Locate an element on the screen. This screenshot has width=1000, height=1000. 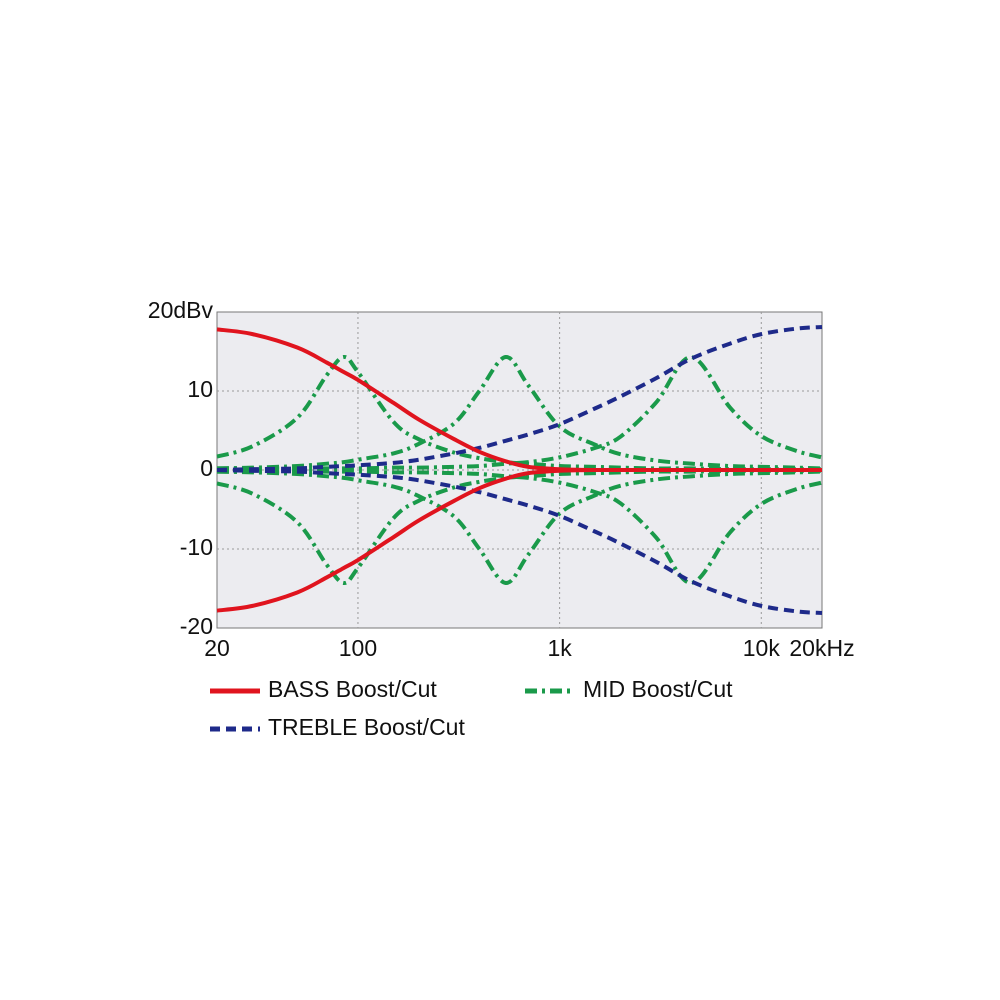
legend-label: MID Boost/Cut is located at coordinates (658, 689).